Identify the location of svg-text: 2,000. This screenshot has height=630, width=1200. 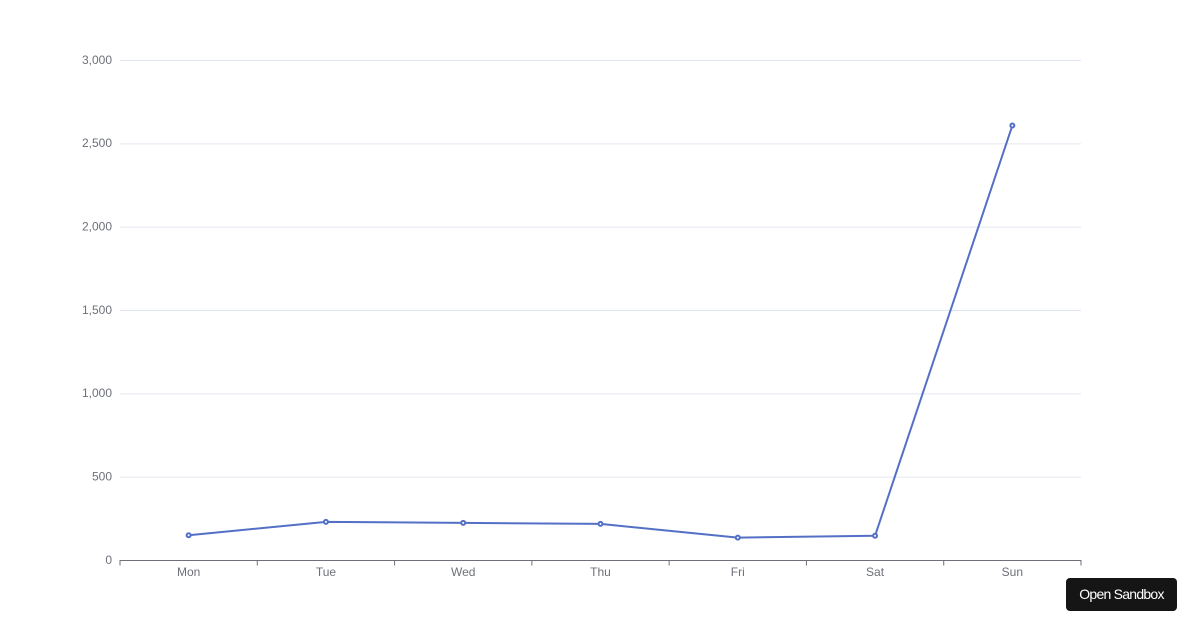
(97, 227).